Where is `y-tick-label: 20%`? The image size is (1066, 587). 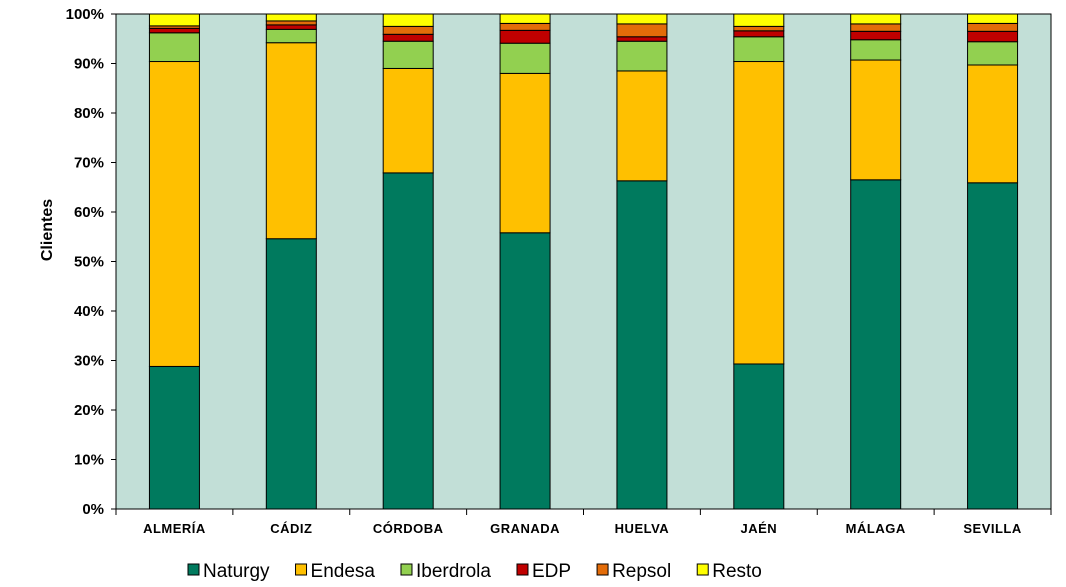
y-tick-label: 20% is located at coordinates (89, 410).